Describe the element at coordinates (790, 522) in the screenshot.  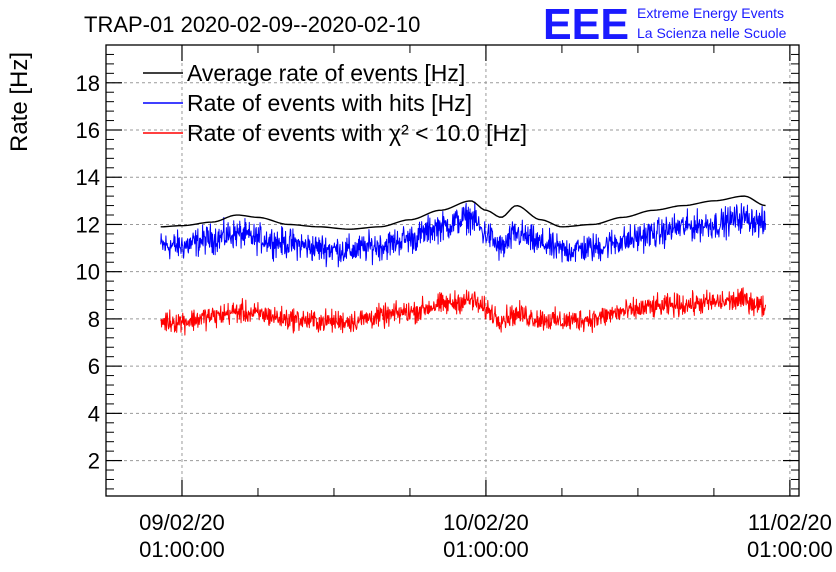
I see `x-tick-label-date: 11/02/20` at that location.